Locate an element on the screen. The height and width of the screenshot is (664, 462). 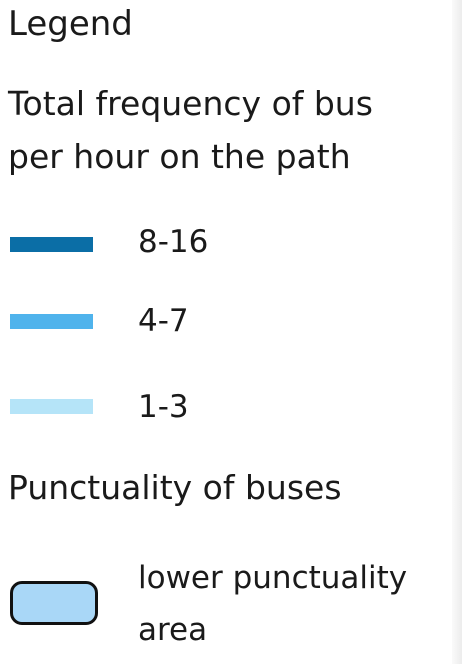
map-edge is located at coordinates (457, 332).